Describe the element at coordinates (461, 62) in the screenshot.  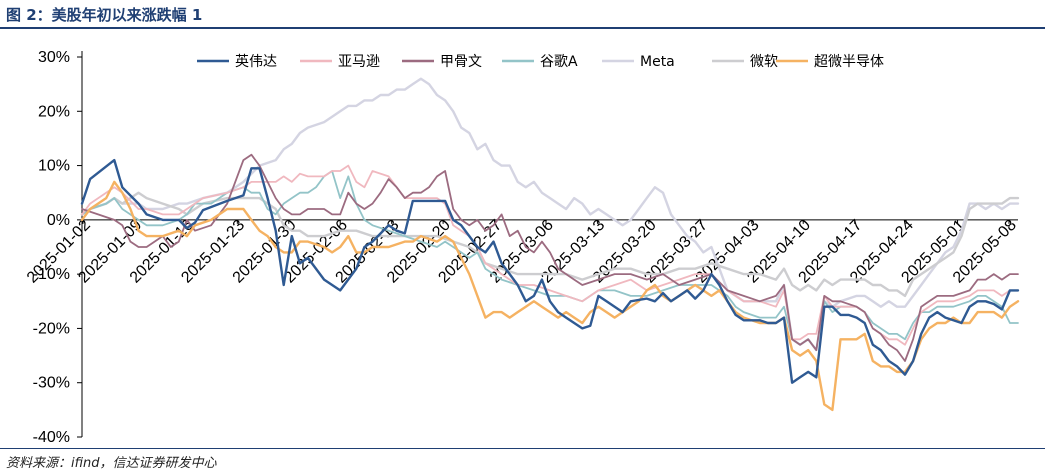
I see `legend-label: 甲骨文` at that location.